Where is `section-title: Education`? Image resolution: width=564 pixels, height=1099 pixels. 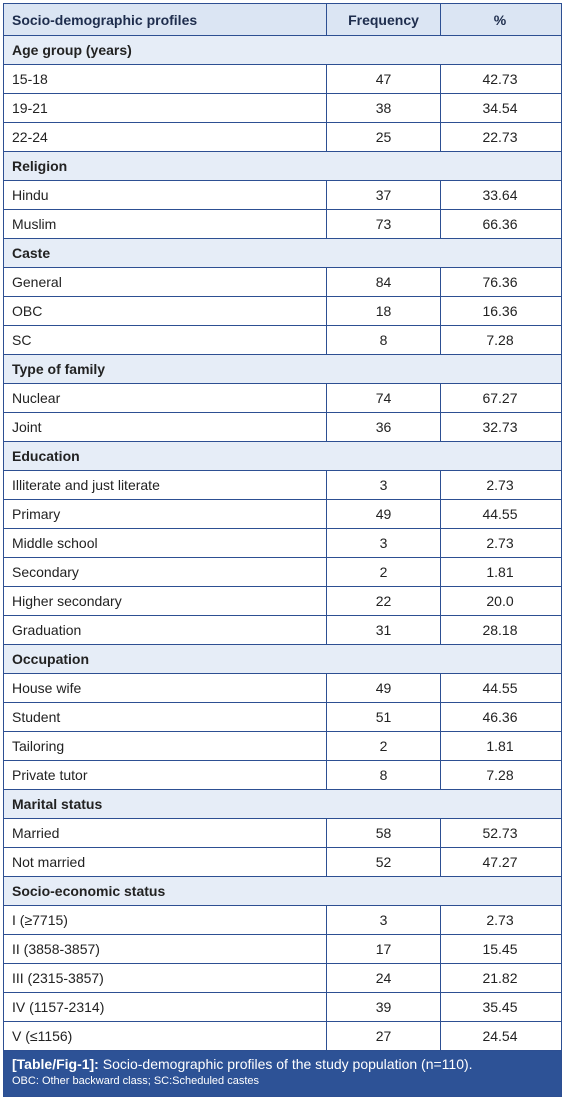
section-title: Education is located at coordinates (46, 456).